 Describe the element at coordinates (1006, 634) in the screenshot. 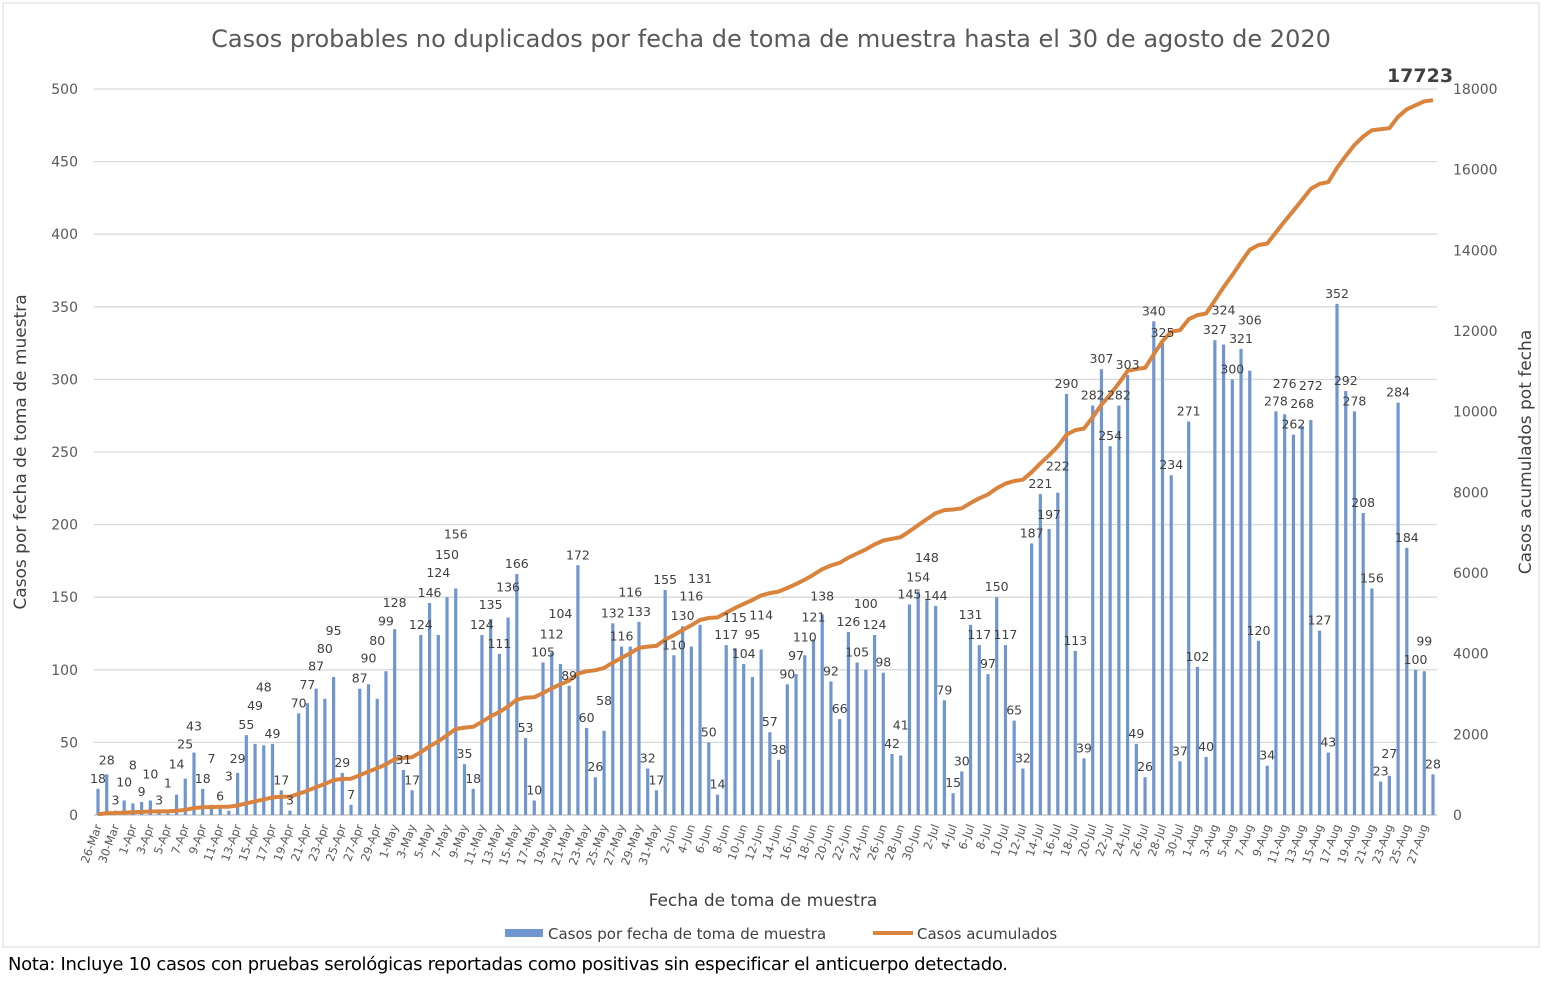

I see `data-label: 117` at that location.